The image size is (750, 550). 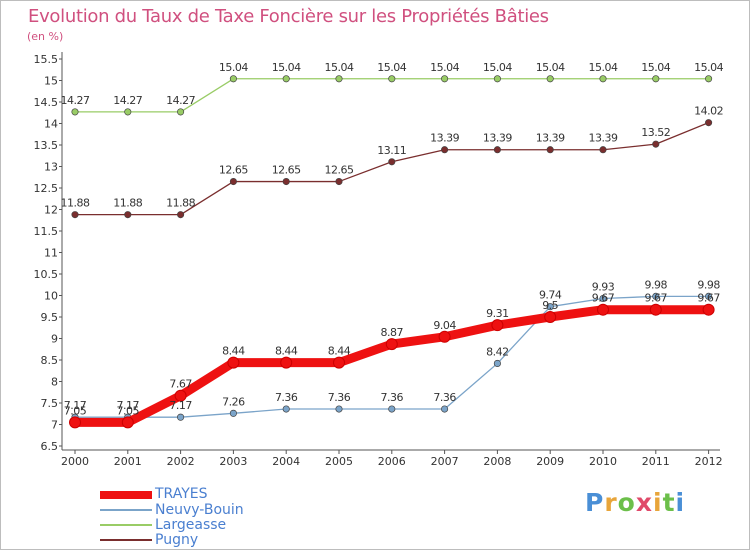 I want to click on x-tick-label: 2010, so click(x=603, y=461).